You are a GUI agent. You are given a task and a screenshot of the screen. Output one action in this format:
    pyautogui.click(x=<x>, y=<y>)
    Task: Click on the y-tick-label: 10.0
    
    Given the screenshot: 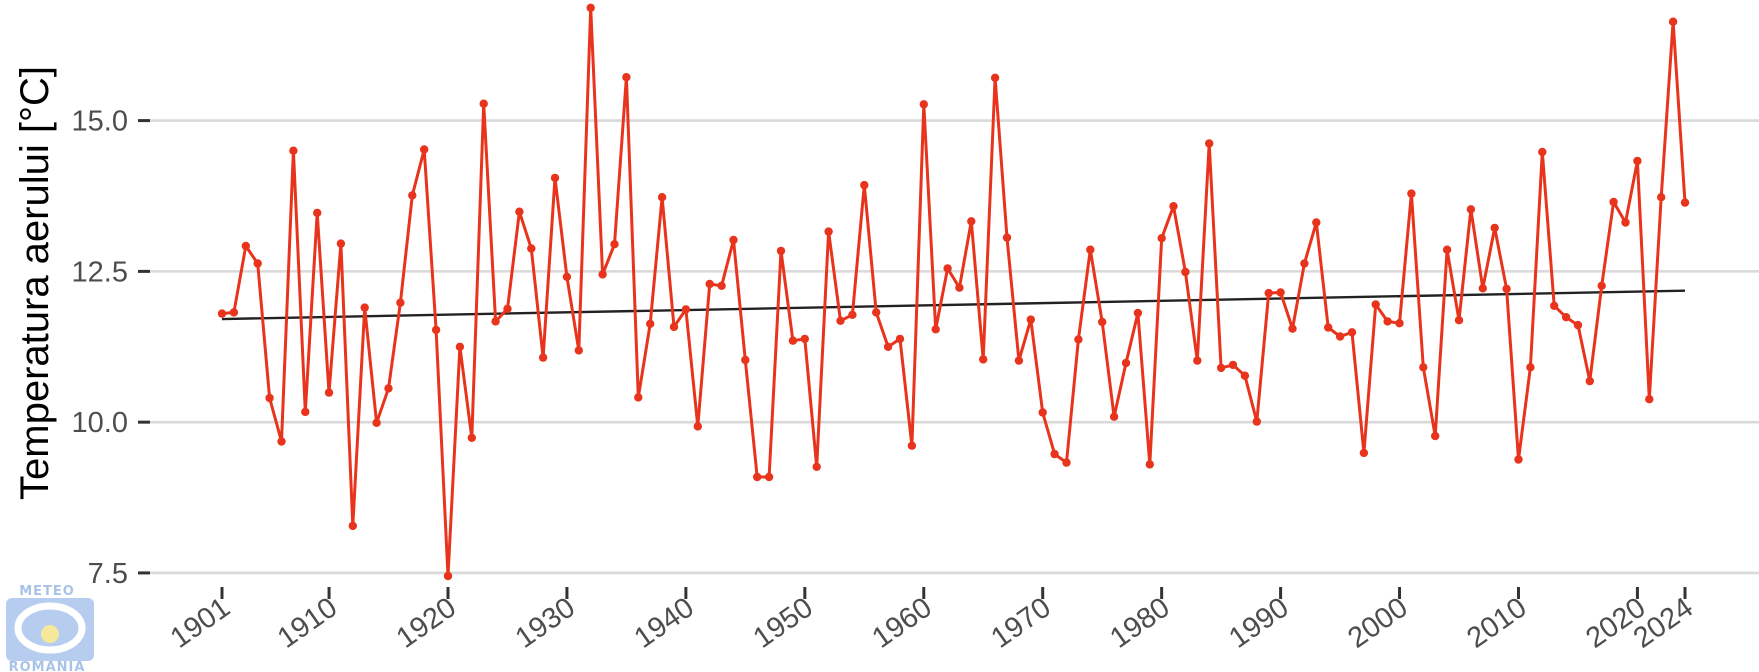 What is the action you would take?
    pyautogui.click(x=100, y=423)
    